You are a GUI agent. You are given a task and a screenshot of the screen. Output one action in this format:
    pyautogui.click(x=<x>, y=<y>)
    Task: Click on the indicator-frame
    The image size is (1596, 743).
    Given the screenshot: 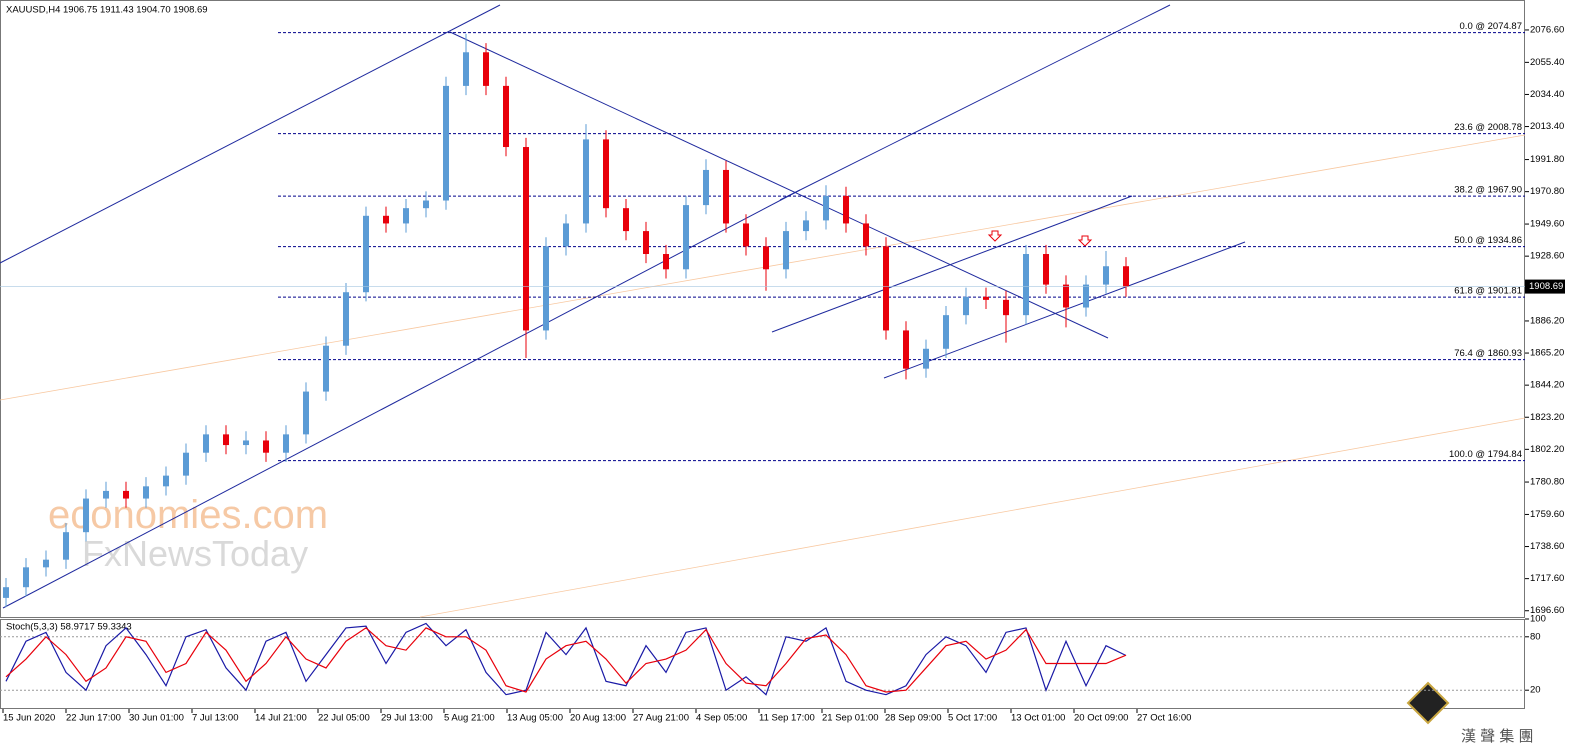 What is the action you would take?
    pyautogui.click(x=762, y=664)
    